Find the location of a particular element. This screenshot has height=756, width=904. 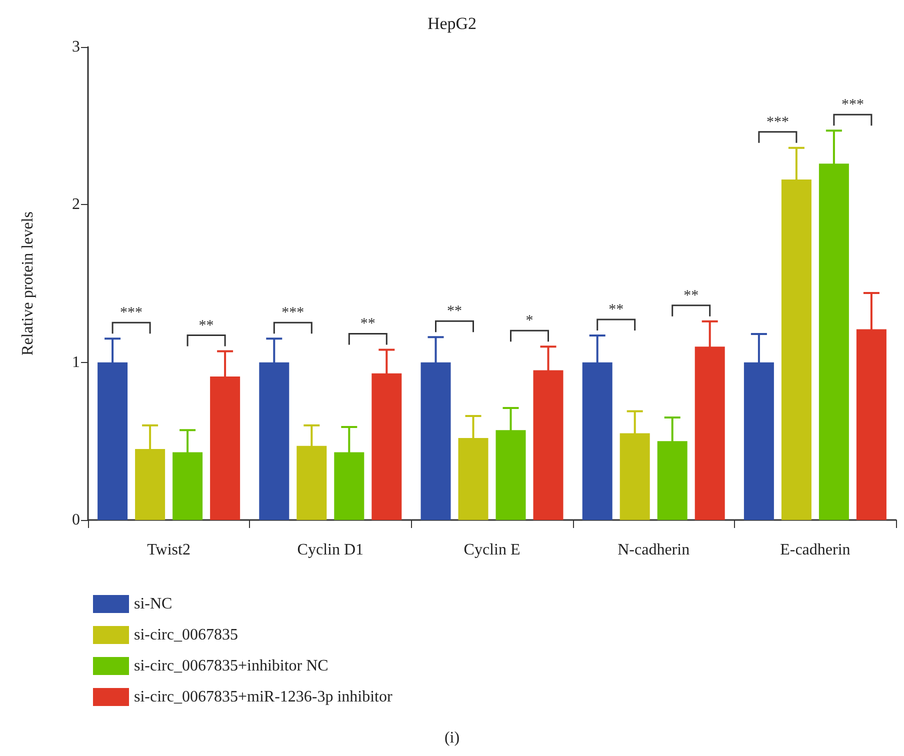

x-tick-label: Cyclin E is located at coordinates (492, 550).